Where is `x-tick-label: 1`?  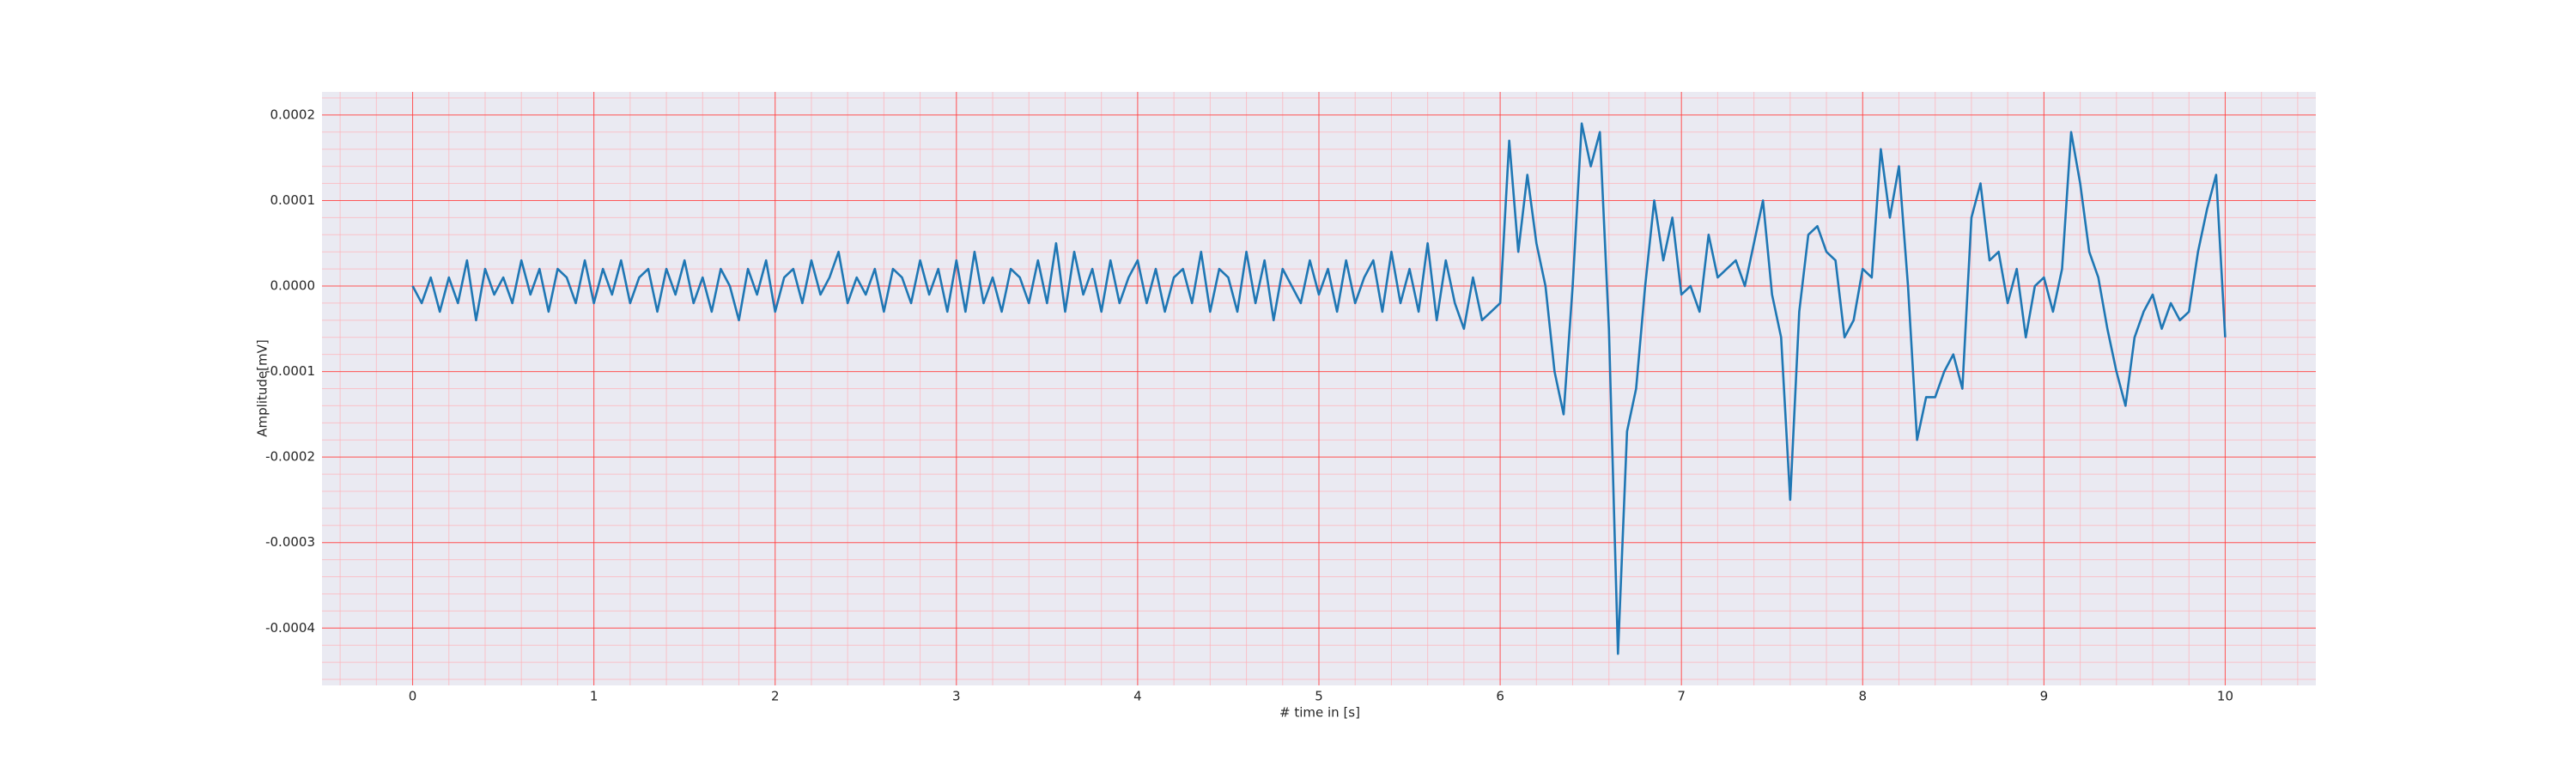
x-tick-label: 1 is located at coordinates (594, 696).